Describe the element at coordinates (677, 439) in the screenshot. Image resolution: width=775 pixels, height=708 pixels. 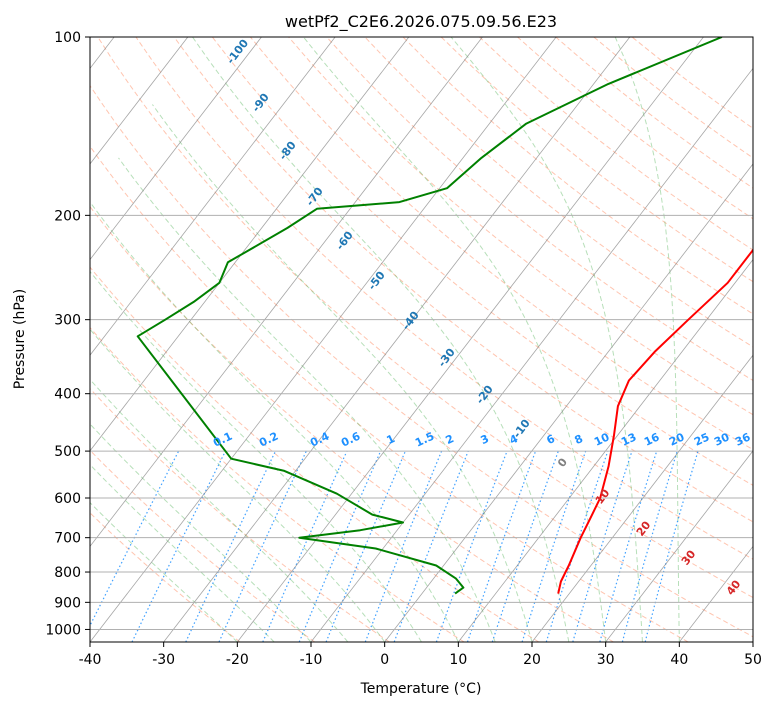
I see `mixing-ratio-label: 20` at that location.